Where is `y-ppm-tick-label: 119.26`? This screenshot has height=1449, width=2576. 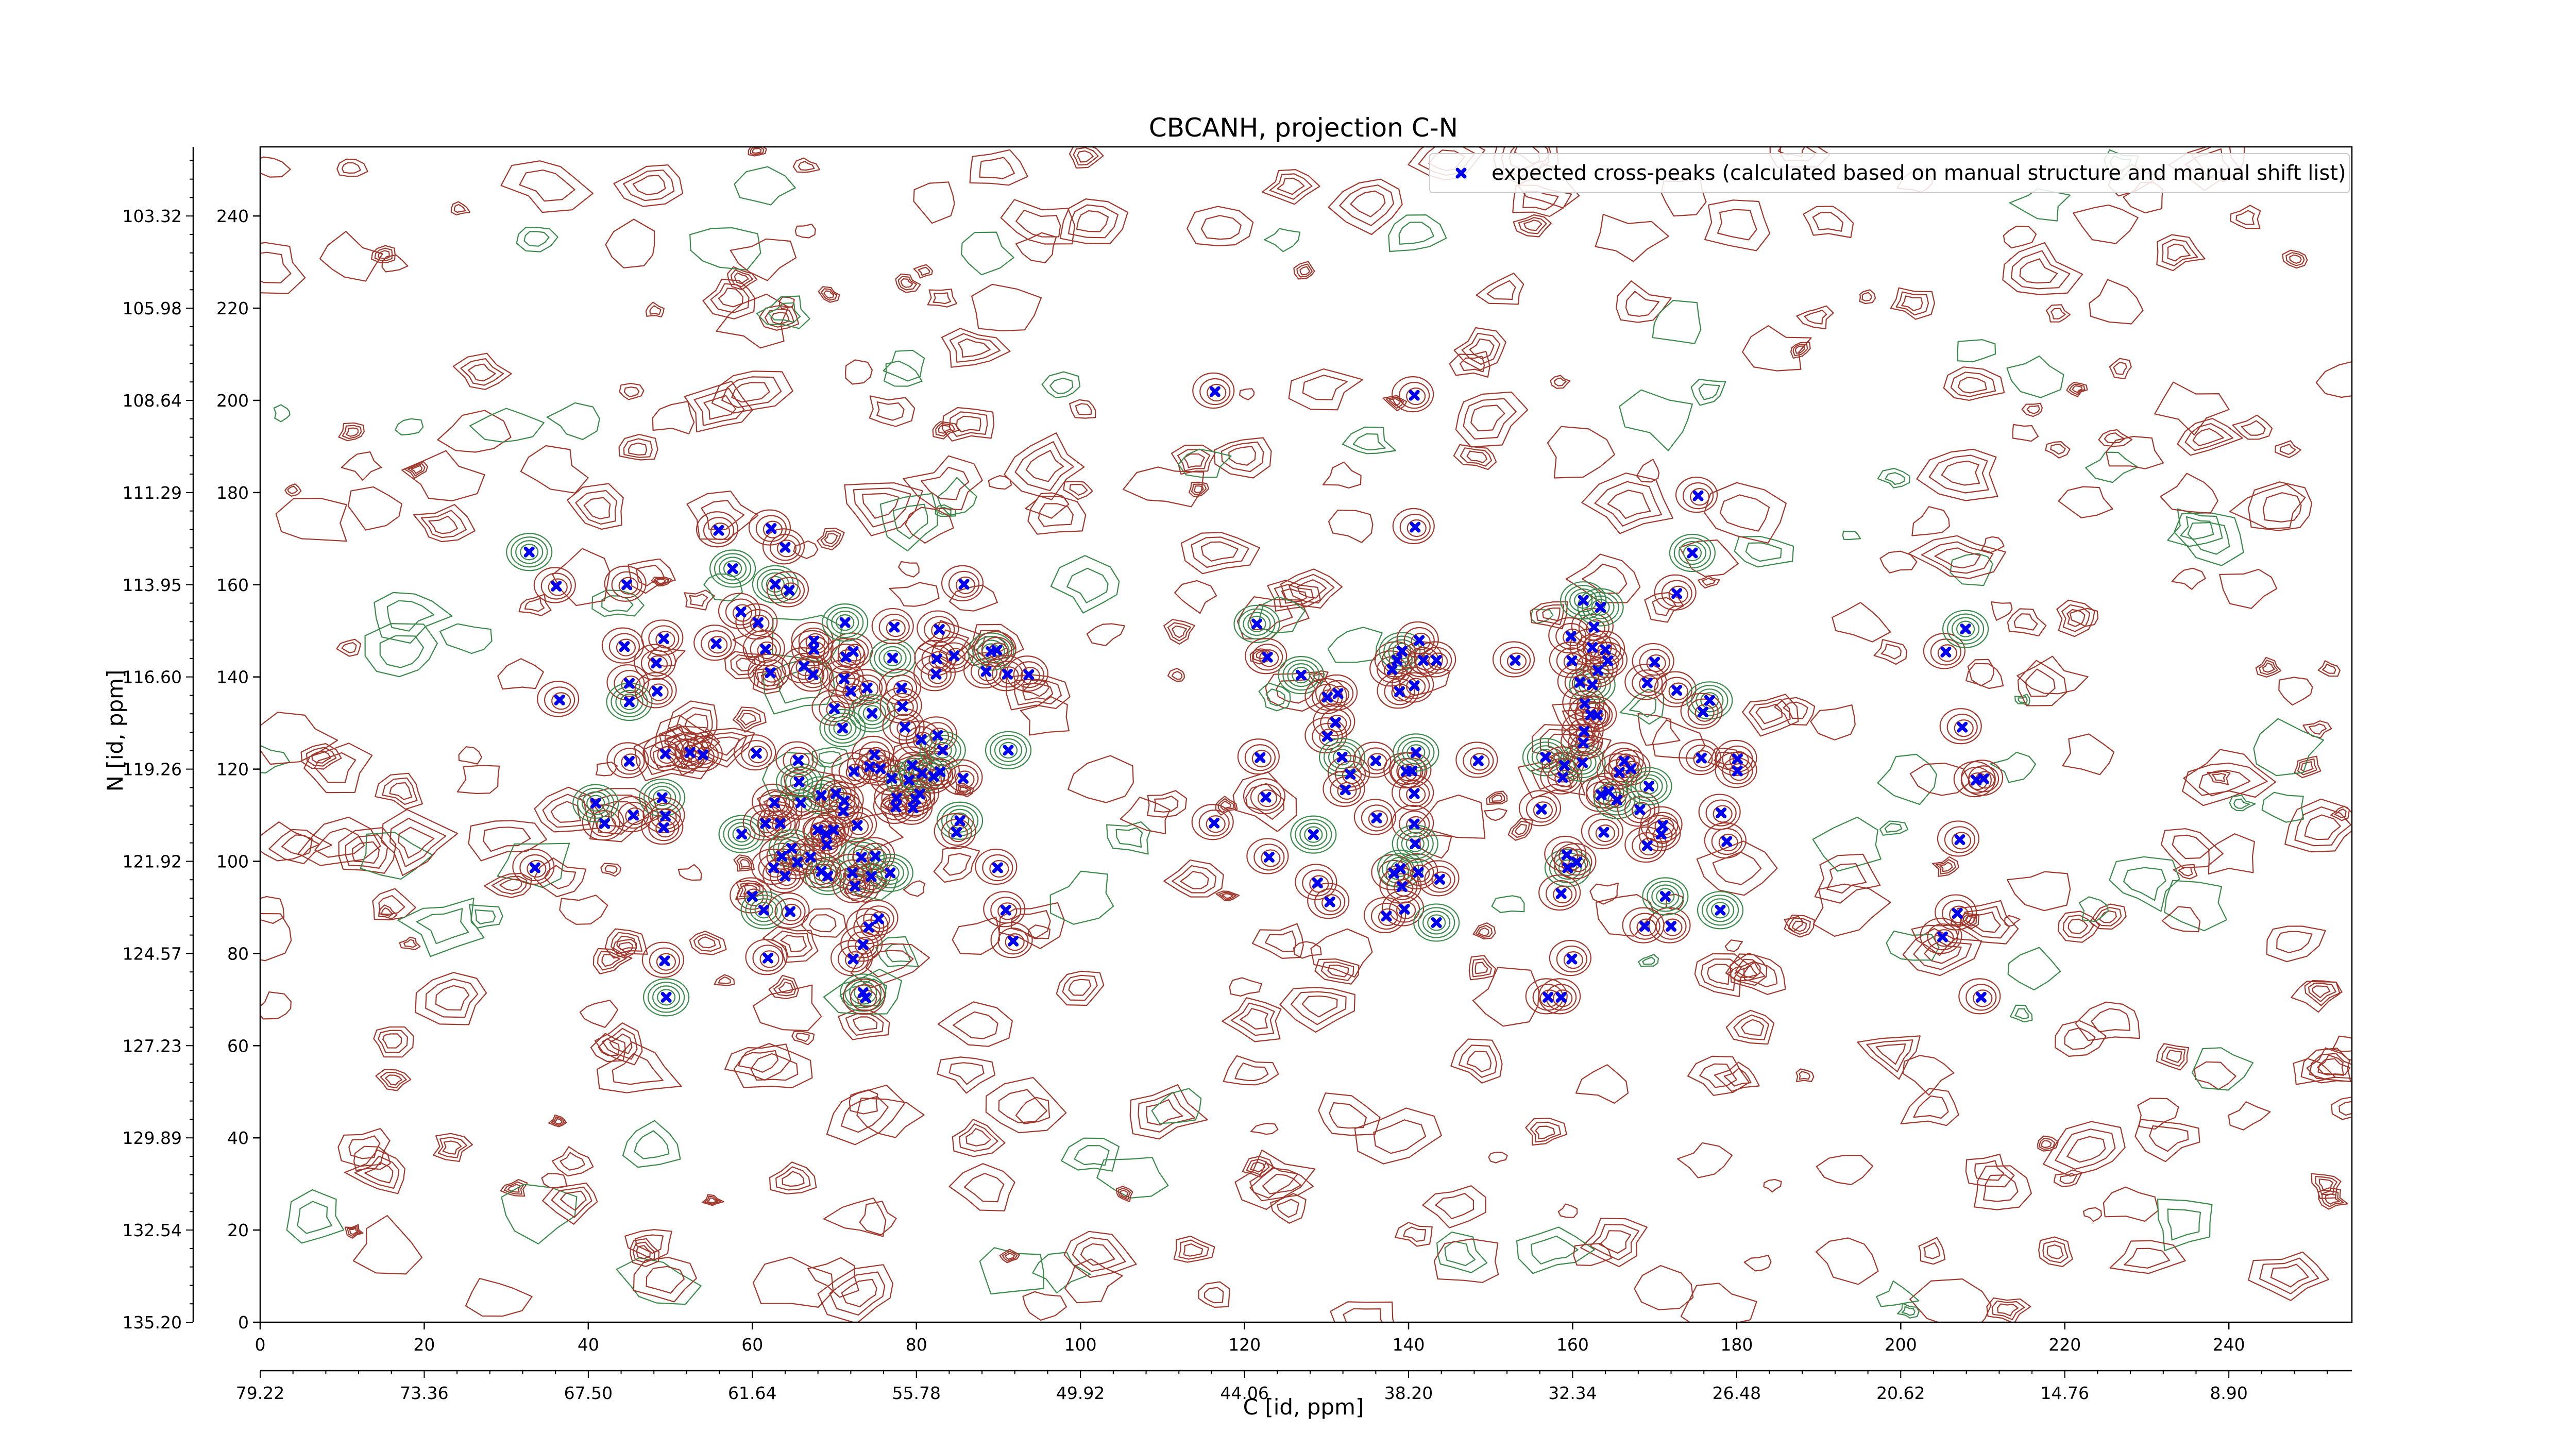 y-ppm-tick-label: 119.26 is located at coordinates (152, 770).